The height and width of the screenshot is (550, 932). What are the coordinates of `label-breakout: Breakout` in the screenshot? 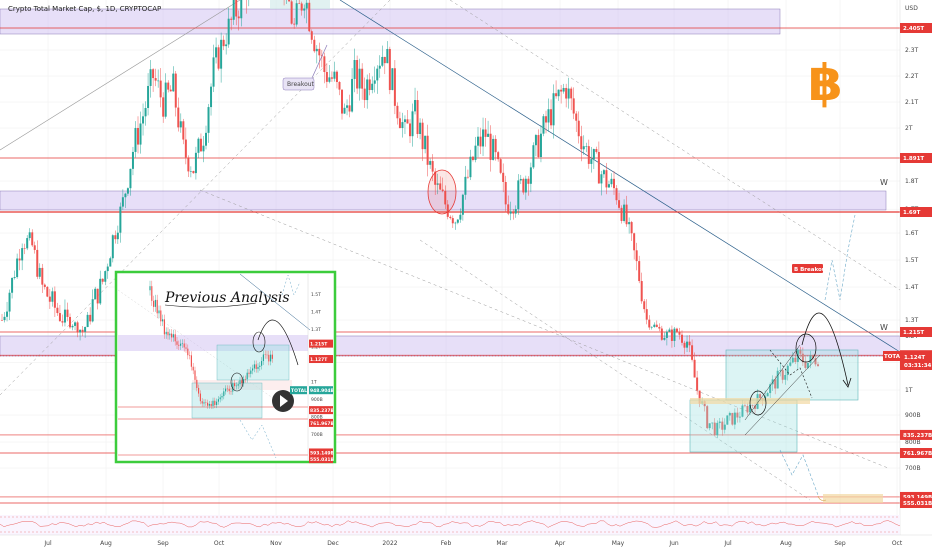 It's located at (301, 84).